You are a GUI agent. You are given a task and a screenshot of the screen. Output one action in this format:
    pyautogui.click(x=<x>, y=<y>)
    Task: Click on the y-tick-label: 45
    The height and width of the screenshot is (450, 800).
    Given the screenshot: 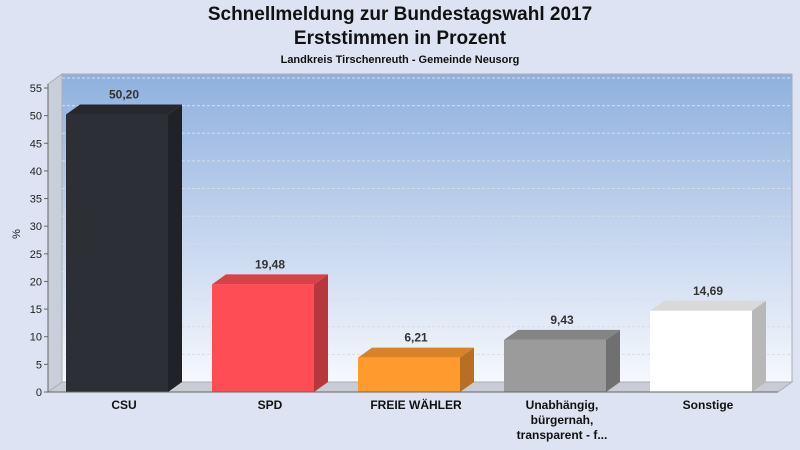 What is the action you would take?
    pyautogui.click(x=36, y=144)
    